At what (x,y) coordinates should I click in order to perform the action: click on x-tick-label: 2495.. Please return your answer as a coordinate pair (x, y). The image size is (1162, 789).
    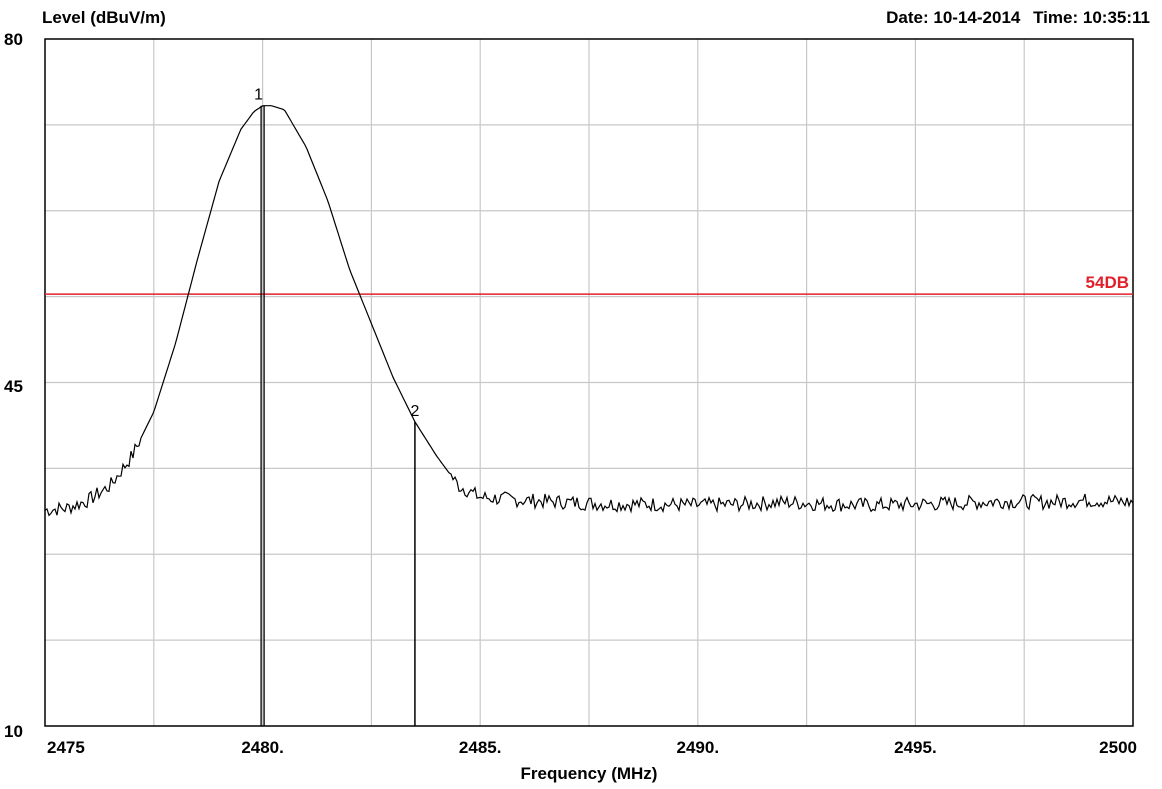
    Looking at the image, I should click on (915, 747).